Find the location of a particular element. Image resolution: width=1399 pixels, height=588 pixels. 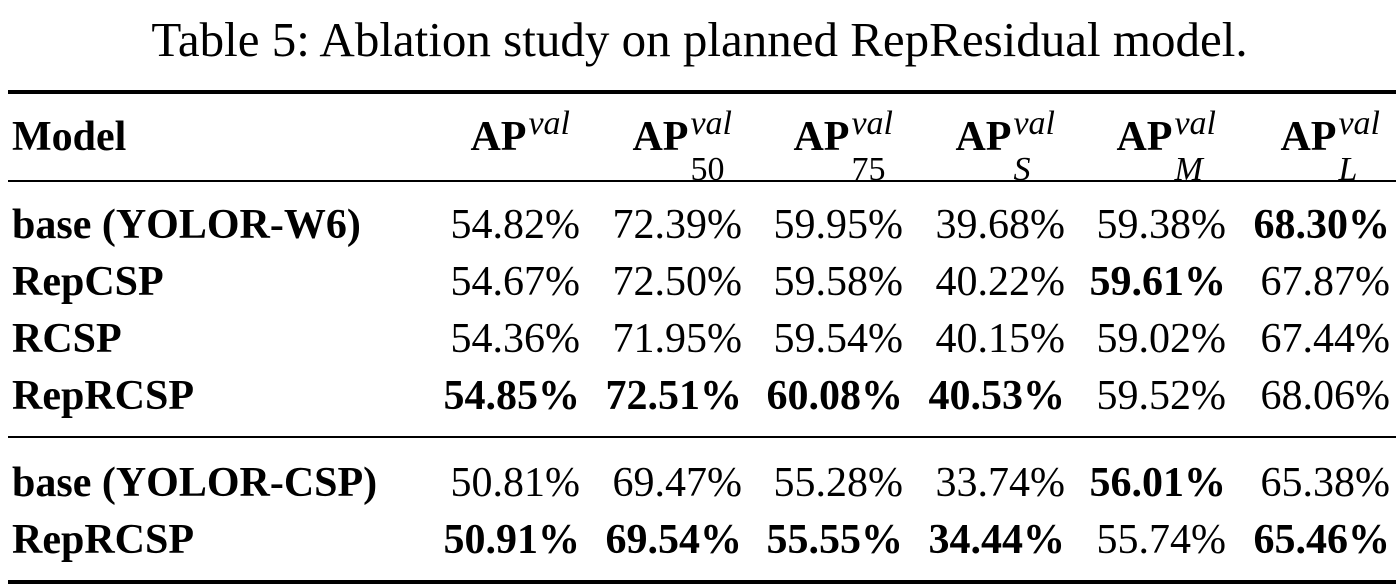

table-cell: 72.51% is located at coordinates (674, 396).